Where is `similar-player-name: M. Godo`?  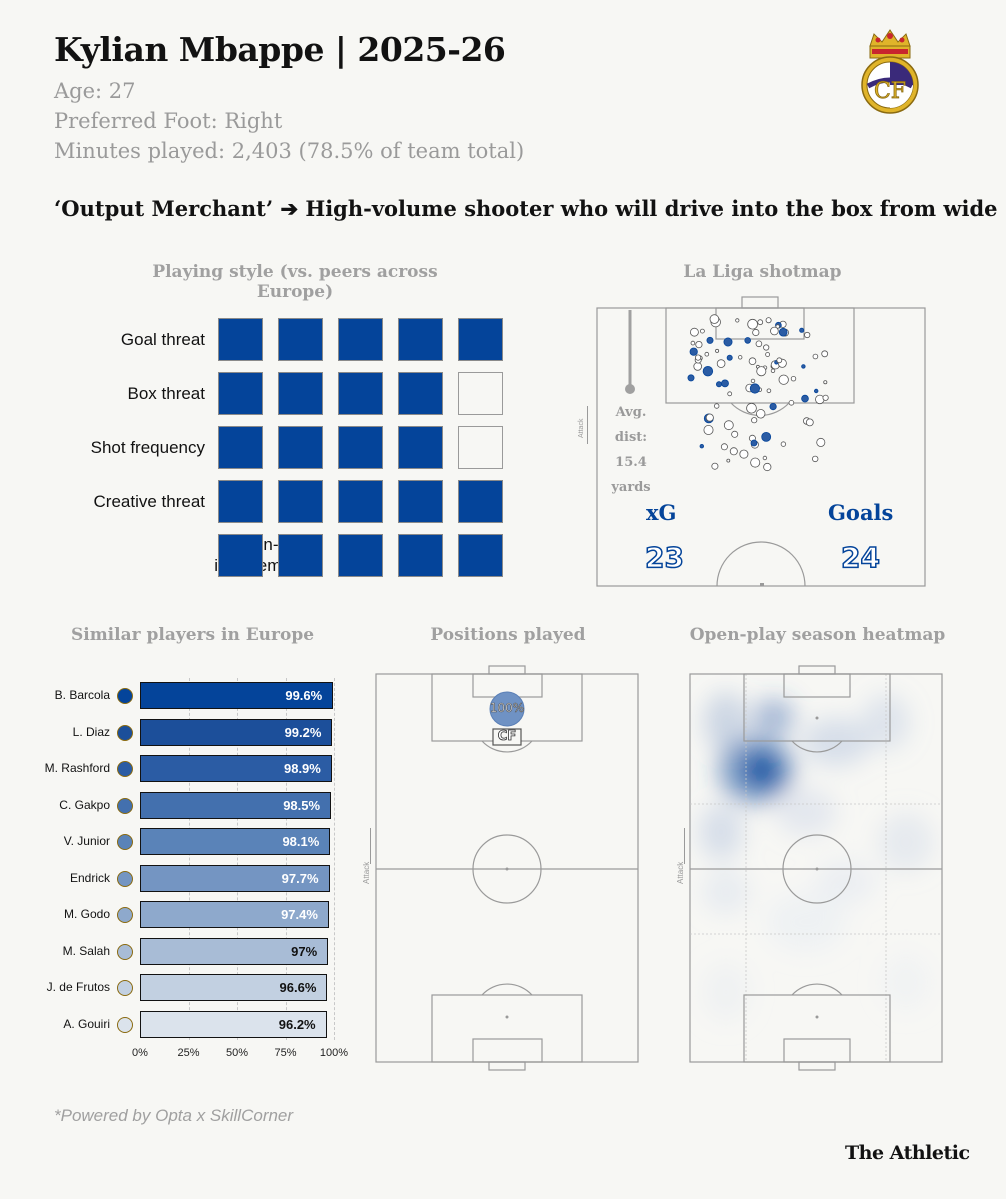 similar-player-name: M. Godo is located at coordinates (86, 914).